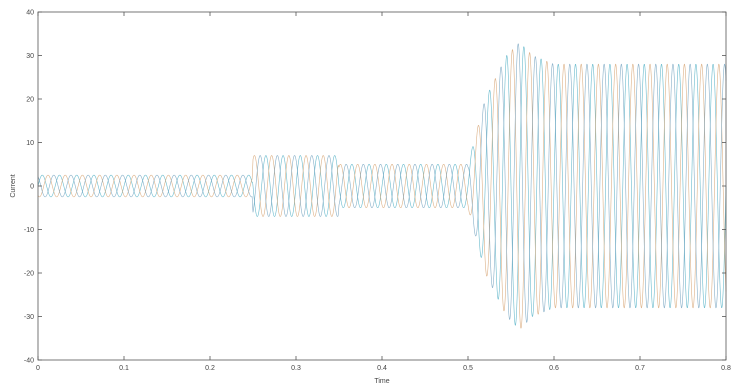 The width and height of the screenshot is (736, 387). I want to click on x-tick-label: 0.1, so click(124, 368).